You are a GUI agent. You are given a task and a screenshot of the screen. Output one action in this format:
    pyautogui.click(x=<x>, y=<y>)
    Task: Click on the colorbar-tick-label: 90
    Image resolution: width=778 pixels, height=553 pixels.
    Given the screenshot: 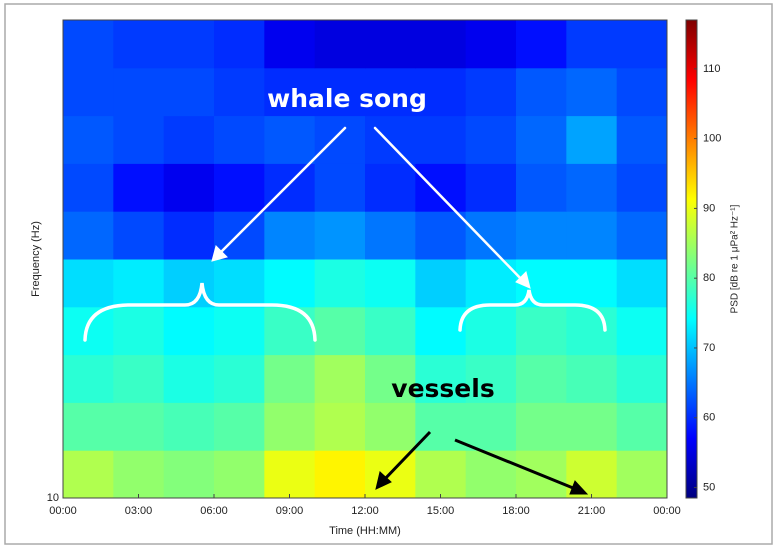 What is the action you would take?
    pyautogui.click(x=709, y=208)
    